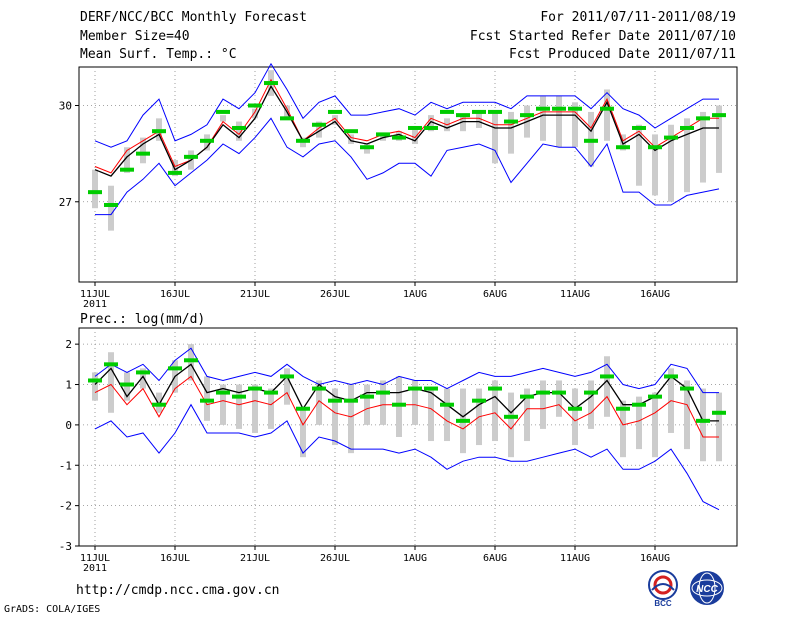 This screenshot has width=800, height=618. What do you see at coordinates (622, 54) in the screenshot?
I see `fcst-produced-date: Fcst Produced Date 2011/07/11` at bounding box center [622, 54].